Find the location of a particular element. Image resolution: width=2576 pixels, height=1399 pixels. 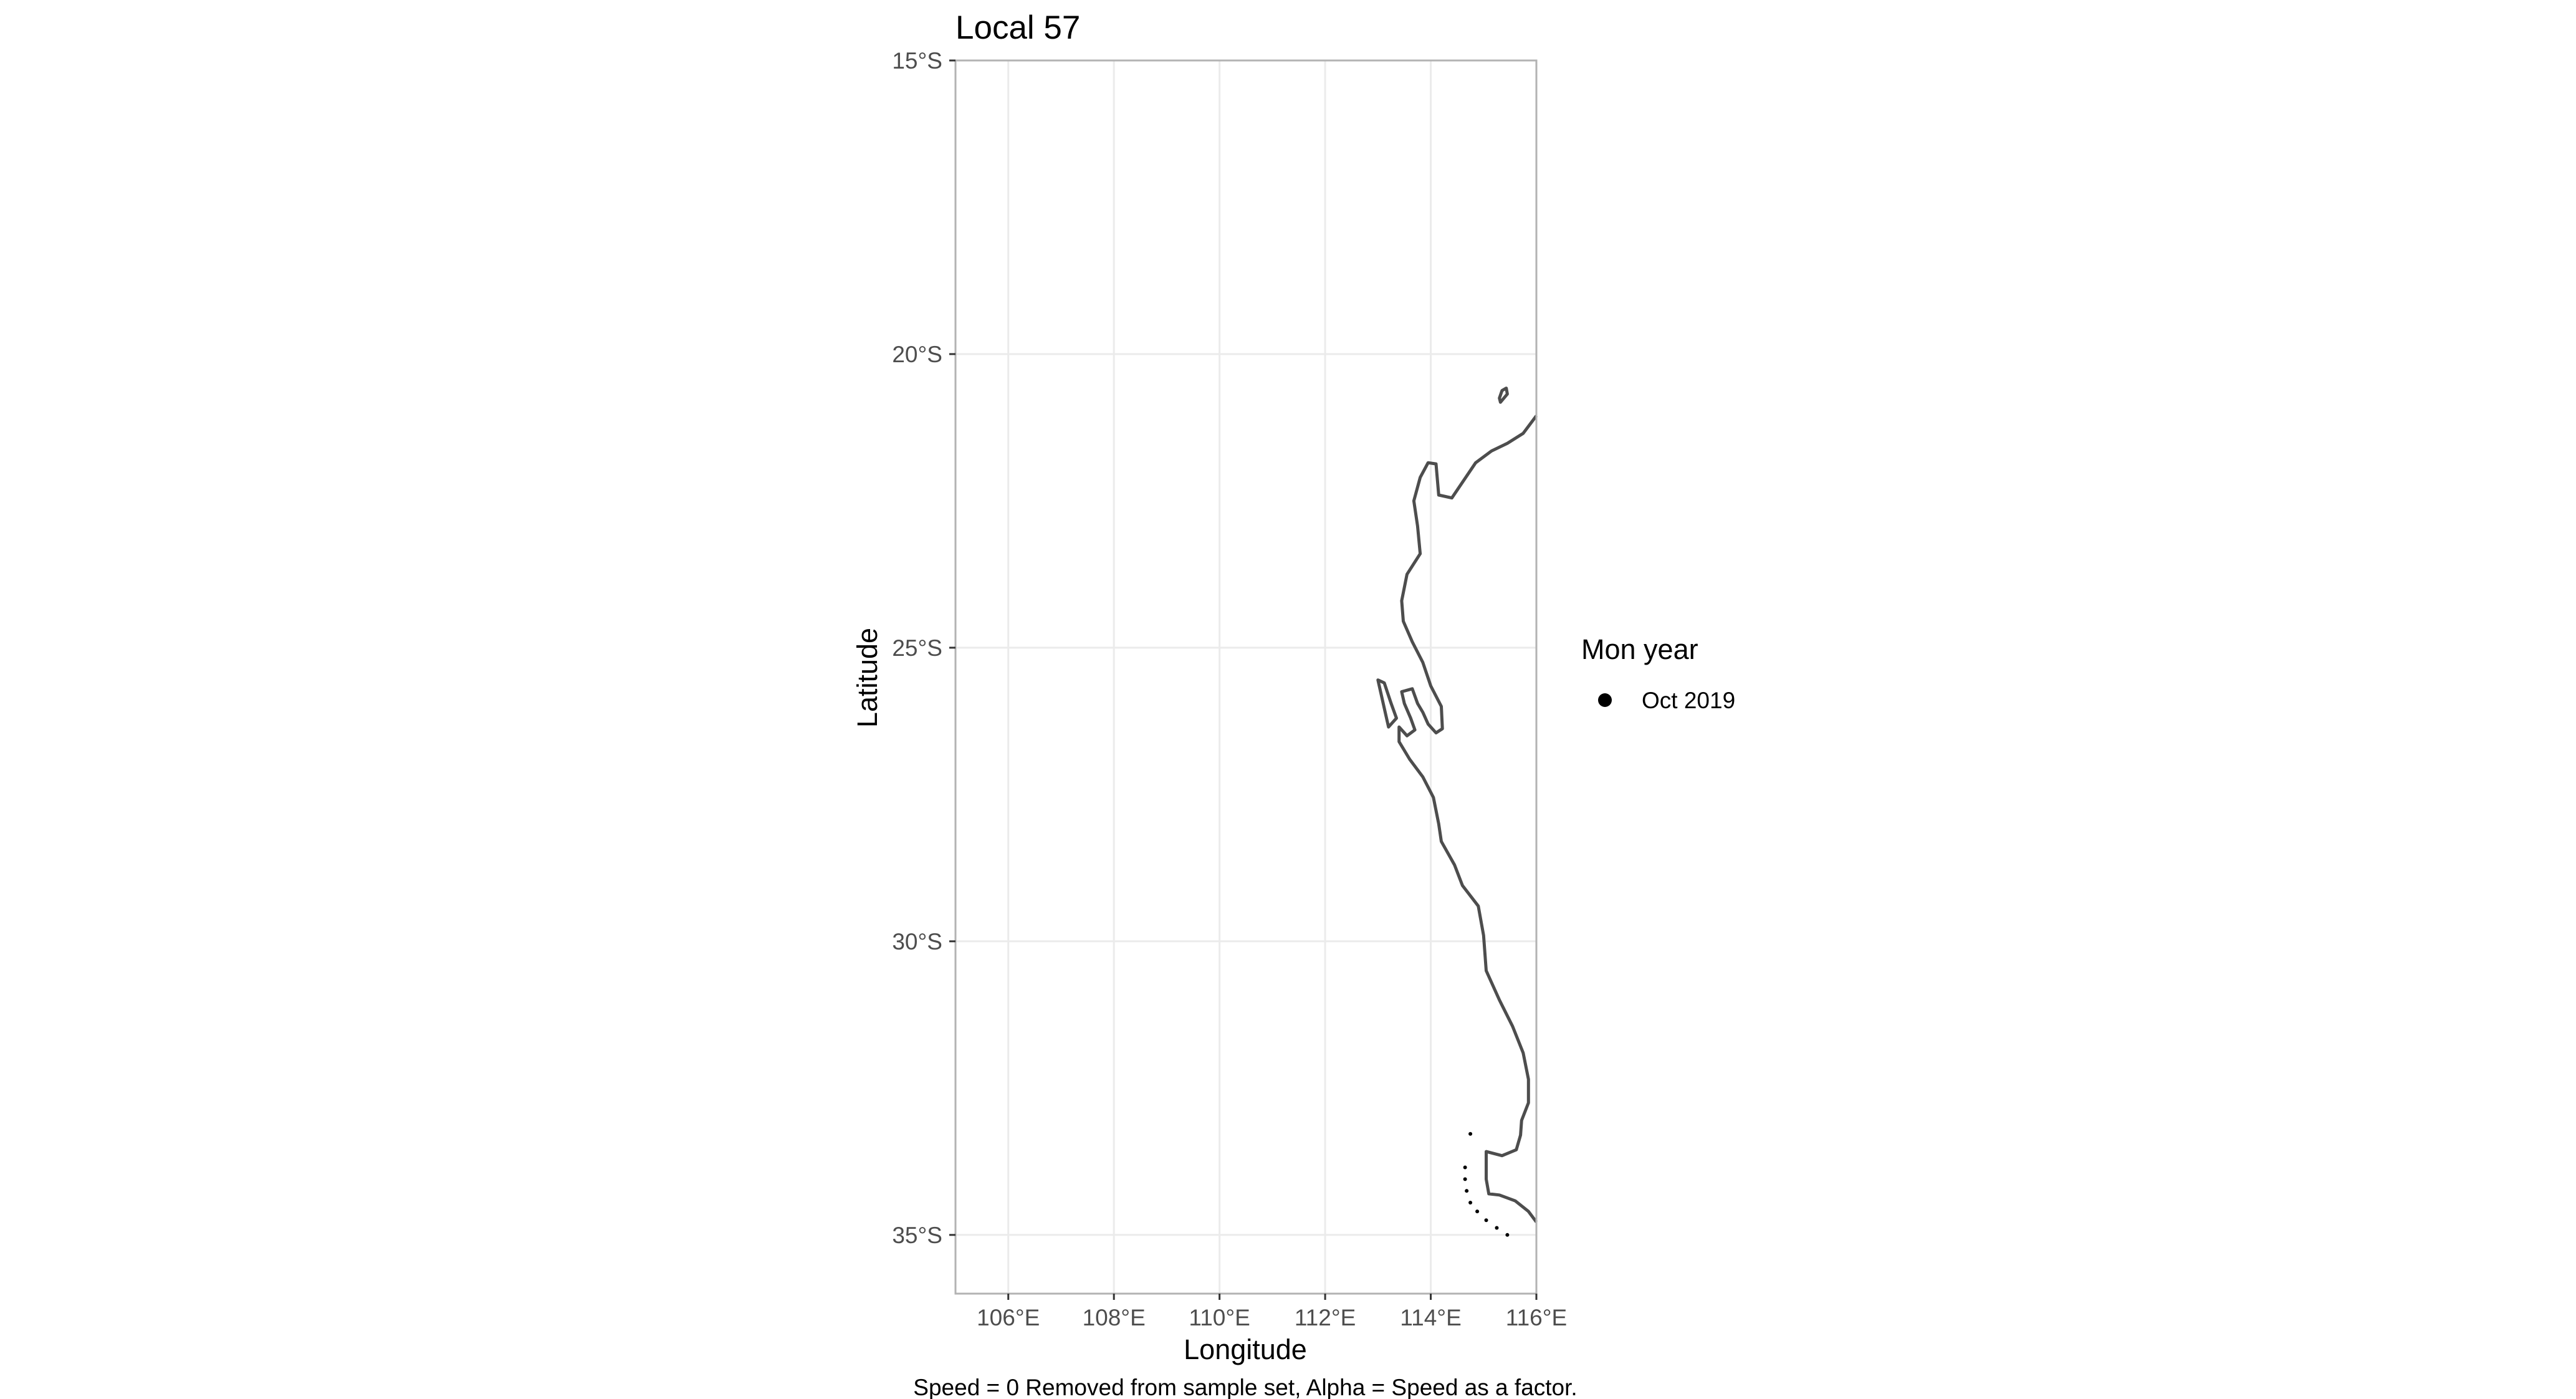

coastline-mainland is located at coordinates (1468, 819).